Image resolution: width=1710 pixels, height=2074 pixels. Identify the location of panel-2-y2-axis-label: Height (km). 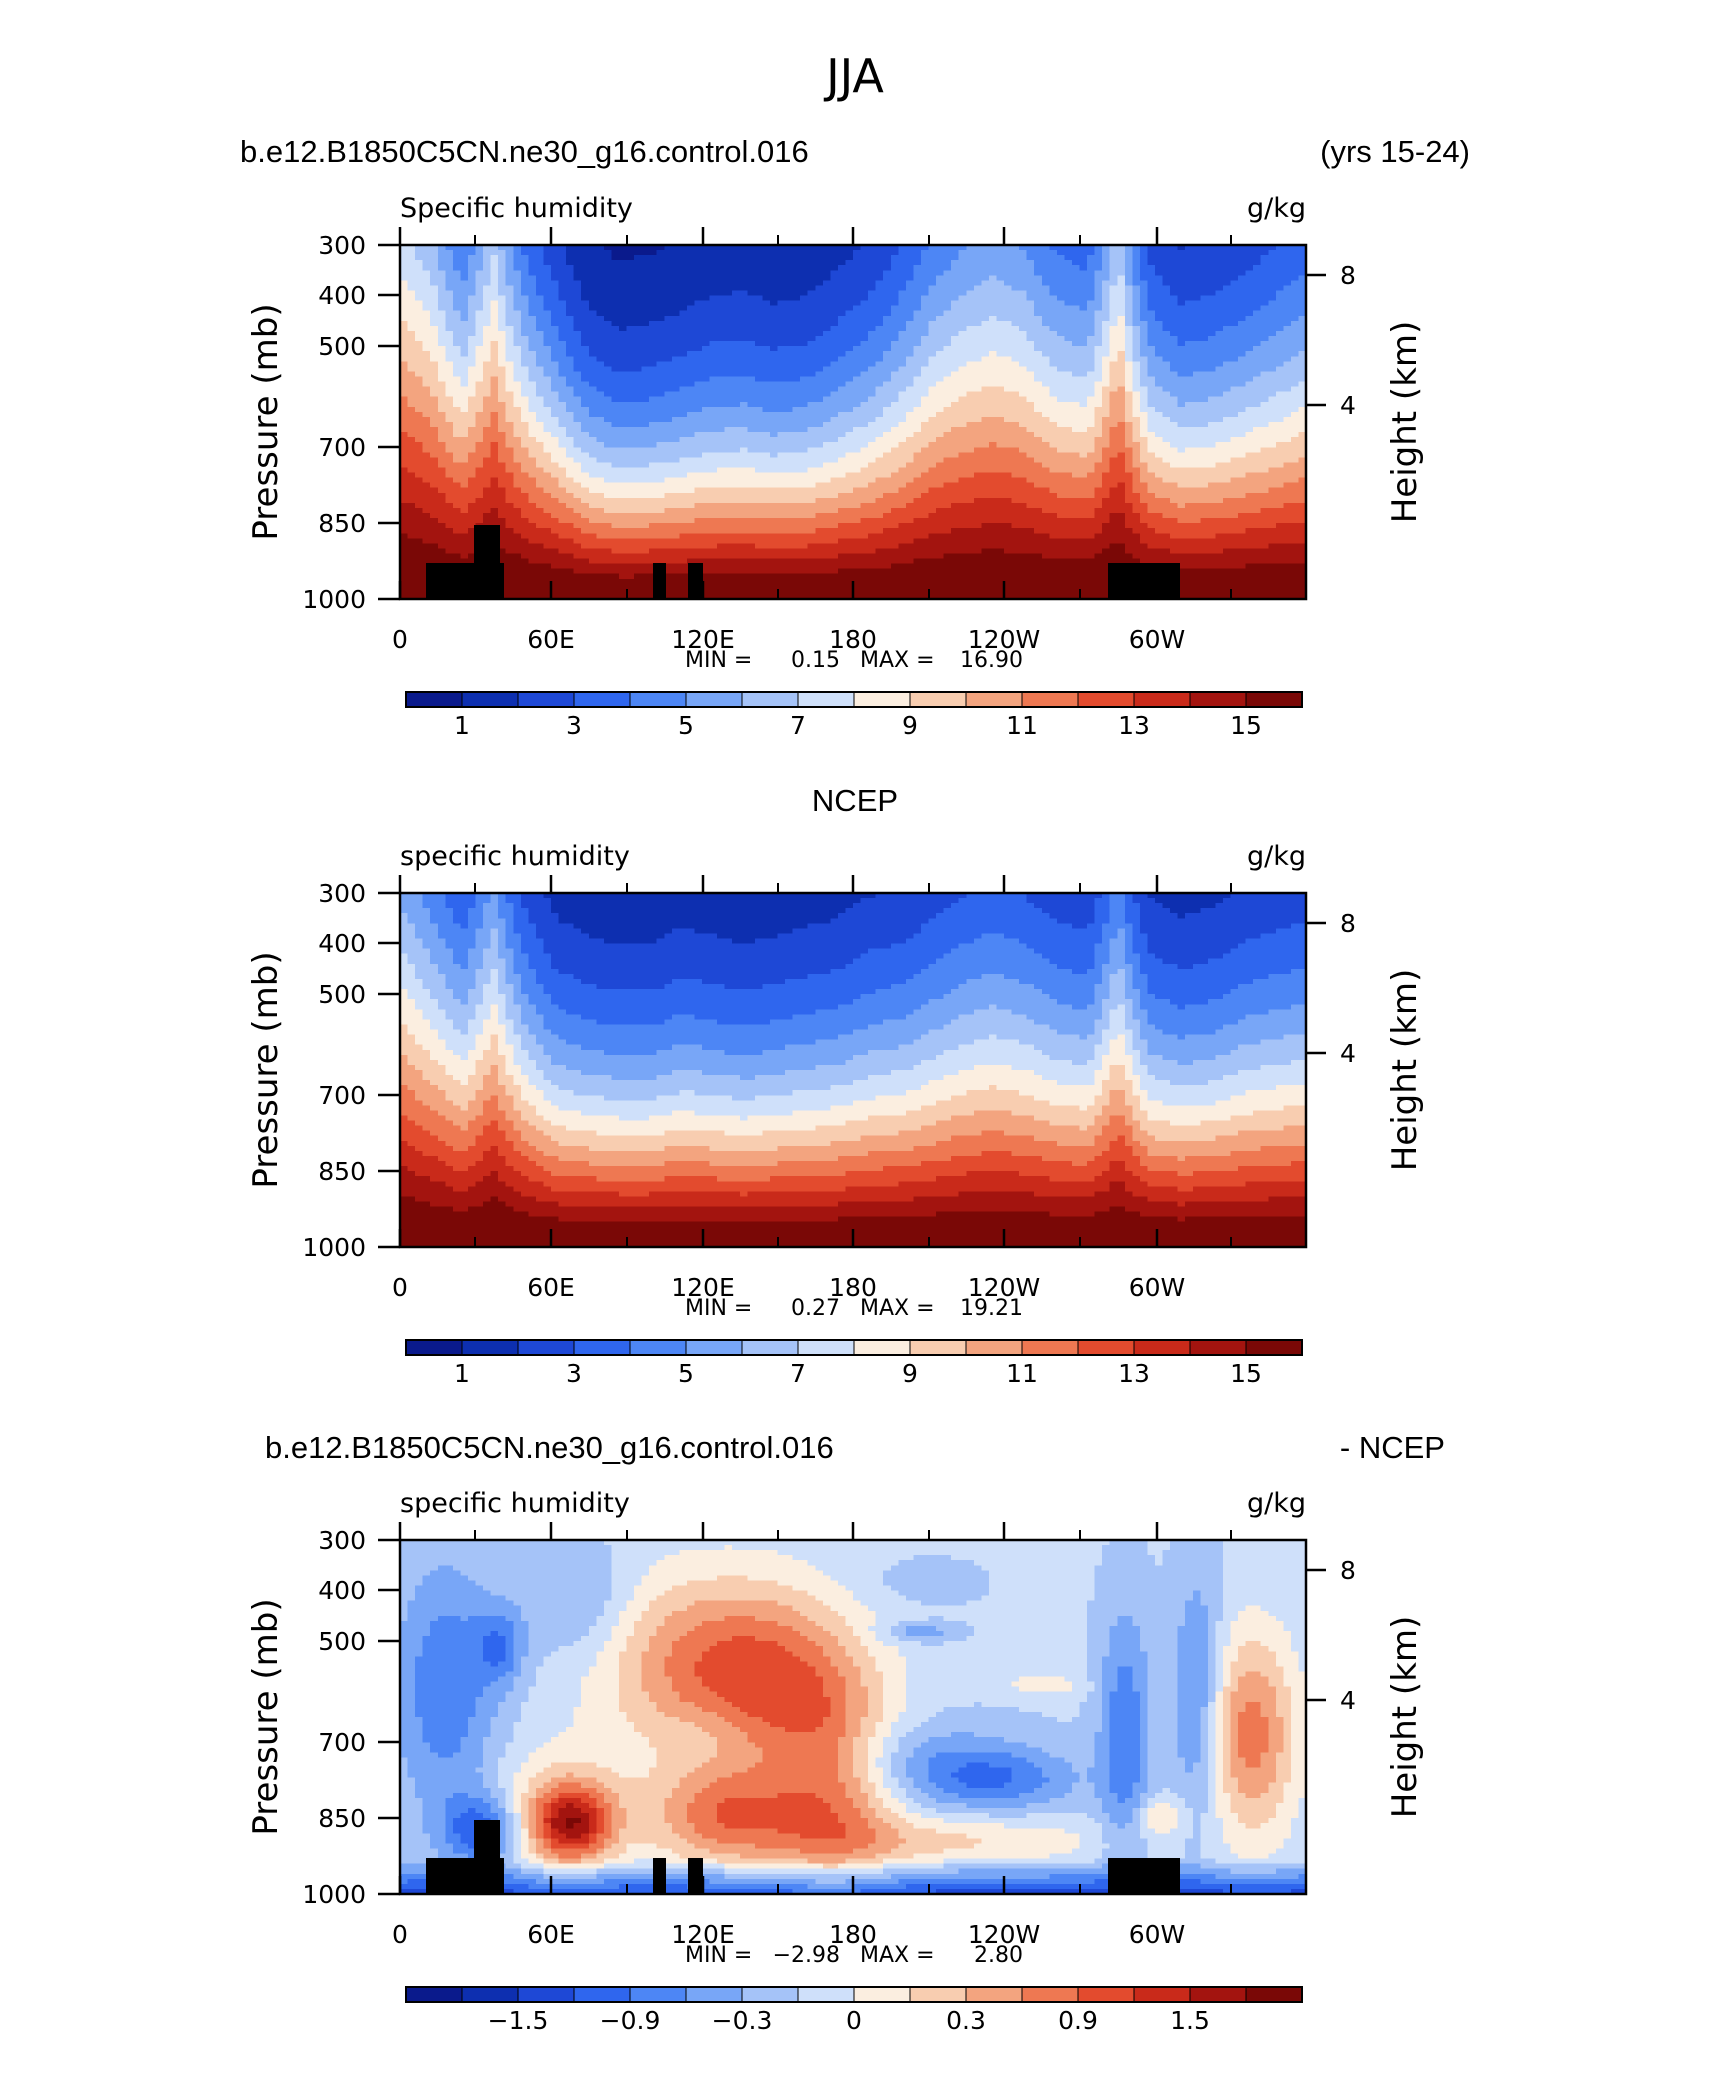
(1405, 1070).